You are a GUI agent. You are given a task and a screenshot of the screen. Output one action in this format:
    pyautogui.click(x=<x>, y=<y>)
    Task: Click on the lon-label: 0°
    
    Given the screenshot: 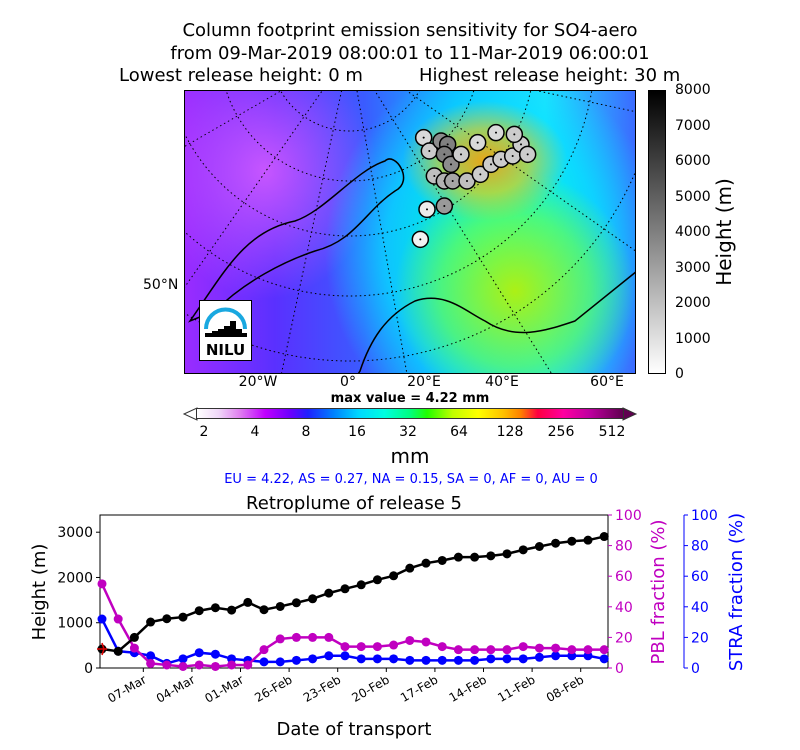 What is the action you would take?
    pyautogui.click(x=348, y=382)
    